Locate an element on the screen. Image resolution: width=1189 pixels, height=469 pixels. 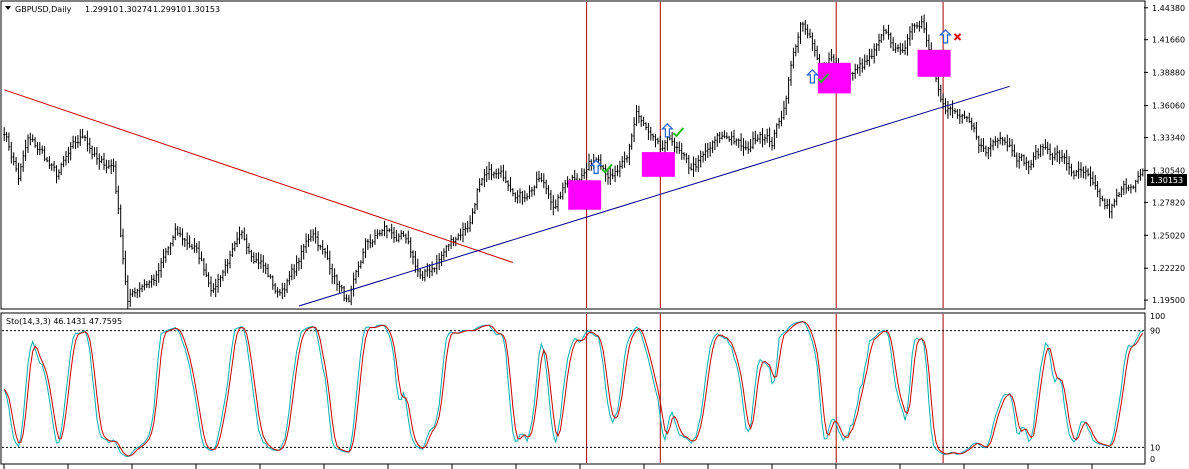
ohlc-high: 1.30274 is located at coordinates (135, 9).